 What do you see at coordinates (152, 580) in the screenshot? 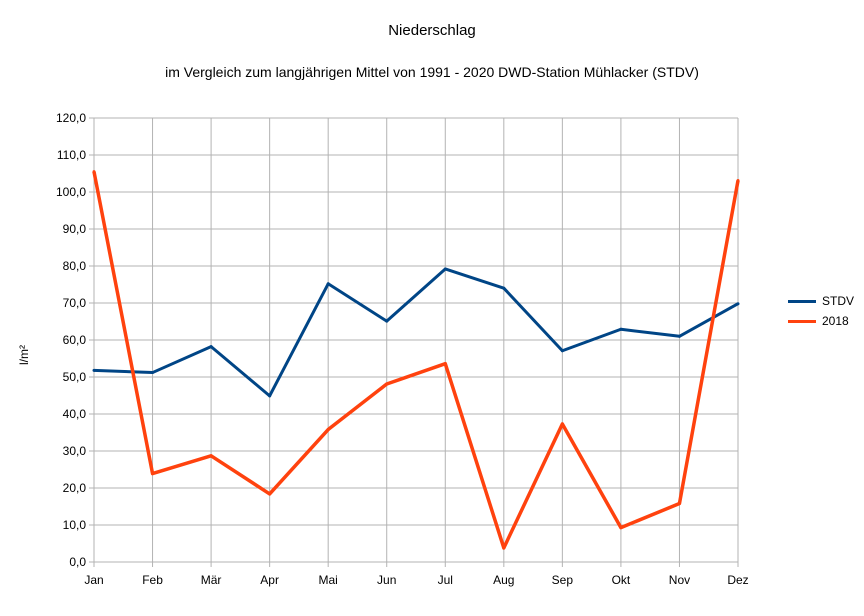
I see `x-tick-label: Feb` at bounding box center [152, 580].